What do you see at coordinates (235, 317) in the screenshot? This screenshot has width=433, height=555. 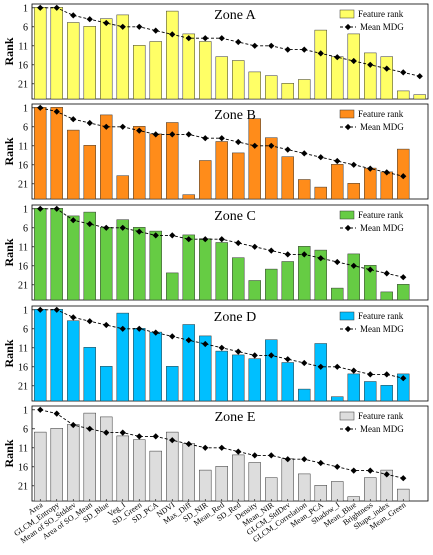 I see `panel-title: Zone D` at bounding box center [235, 317].